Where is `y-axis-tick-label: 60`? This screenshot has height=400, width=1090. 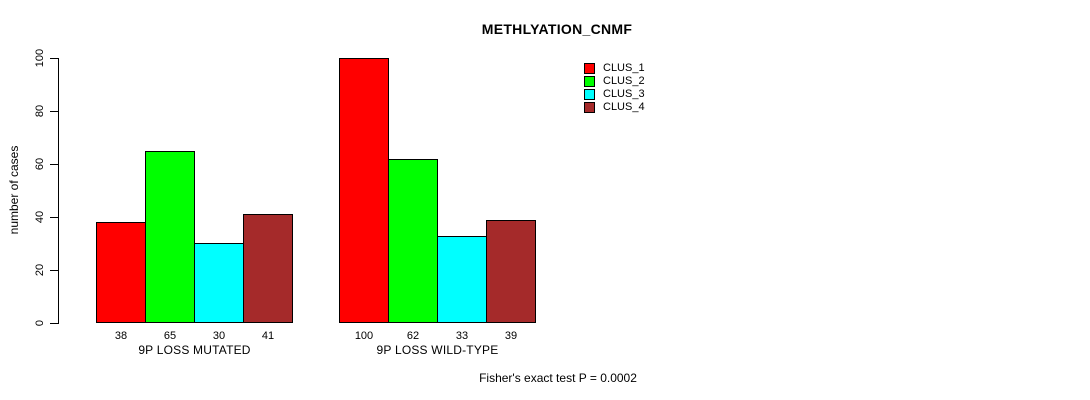
y-axis-tick-label: 60 is located at coordinates (40, 164).